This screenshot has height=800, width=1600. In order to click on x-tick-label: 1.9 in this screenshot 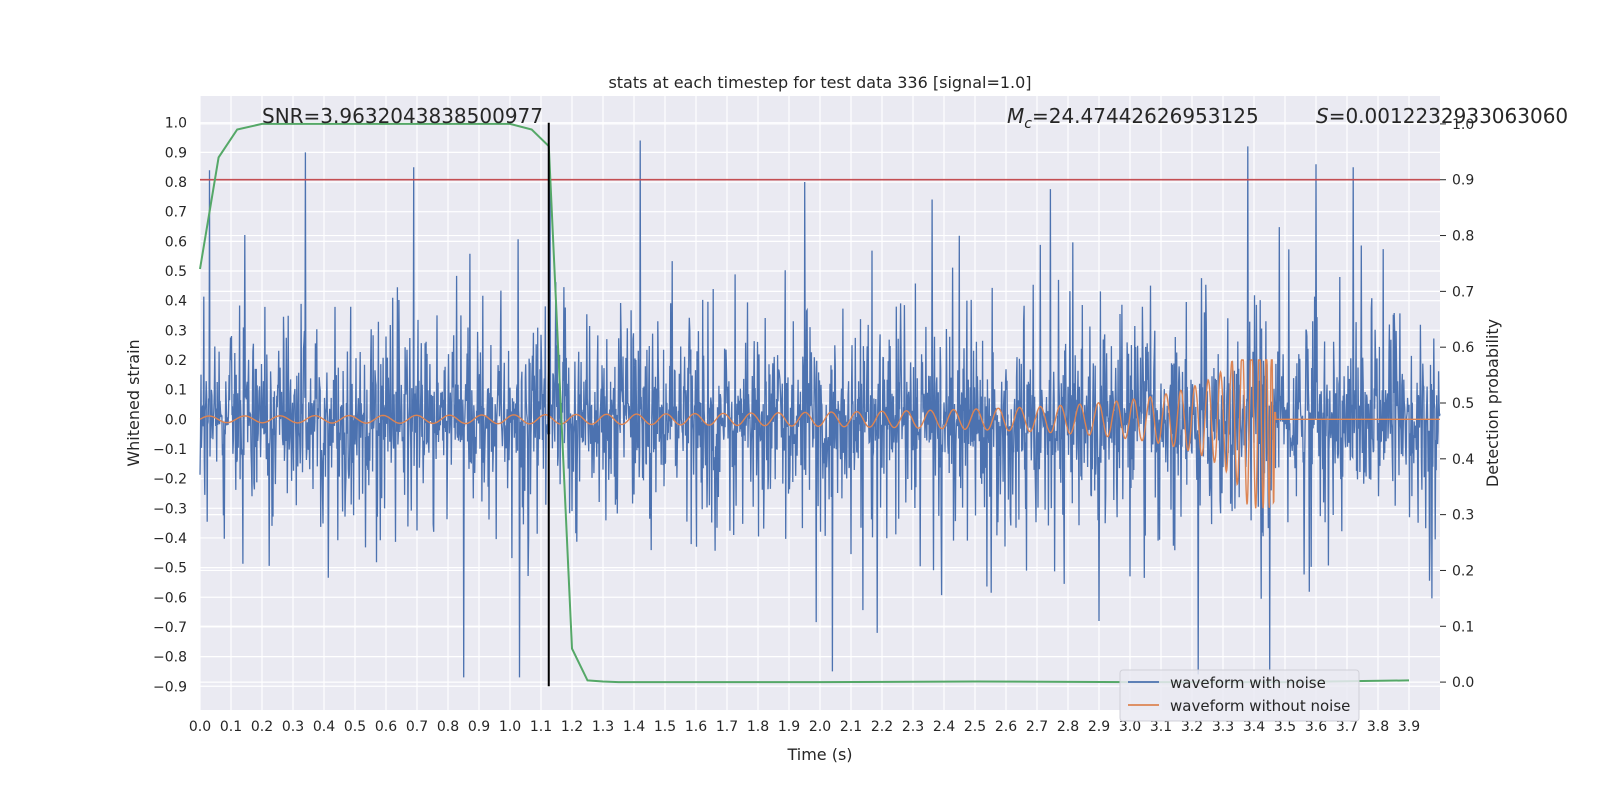, I will do `click(789, 727)`.